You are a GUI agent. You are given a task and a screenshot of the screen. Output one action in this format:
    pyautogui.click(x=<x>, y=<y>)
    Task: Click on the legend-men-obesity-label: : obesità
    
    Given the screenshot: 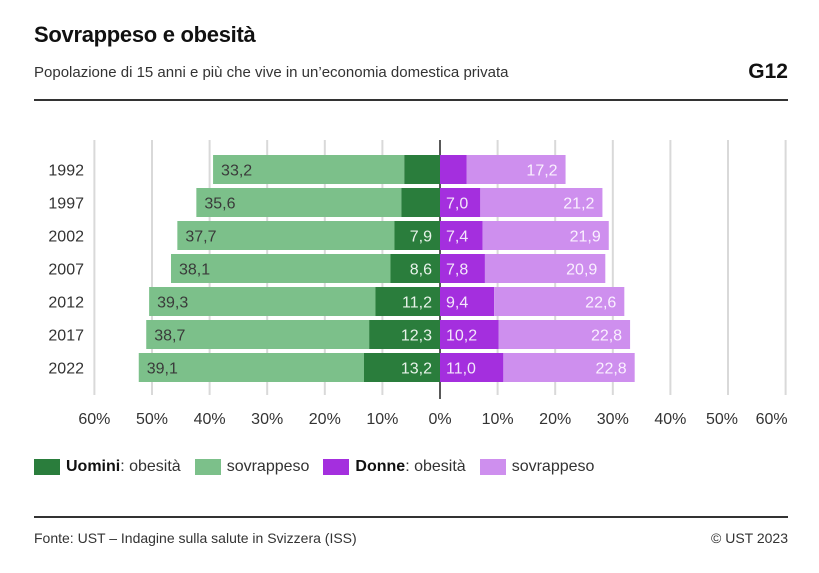 What is the action you would take?
    pyautogui.click(x=150, y=466)
    